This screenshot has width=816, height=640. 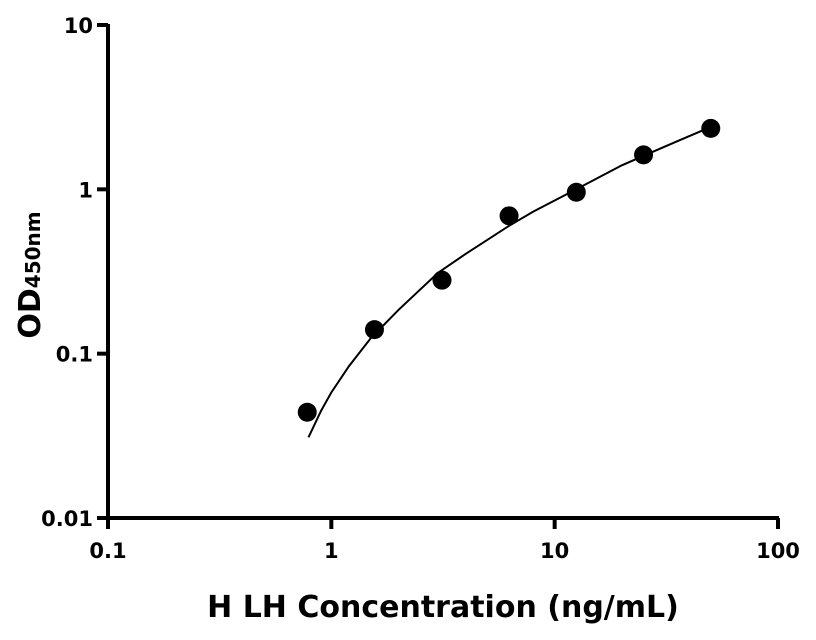 What do you see at coordinates (30, 313) in the screenshot?
I see `y-axis-title-main: OD` at bounding box center [30, 313].